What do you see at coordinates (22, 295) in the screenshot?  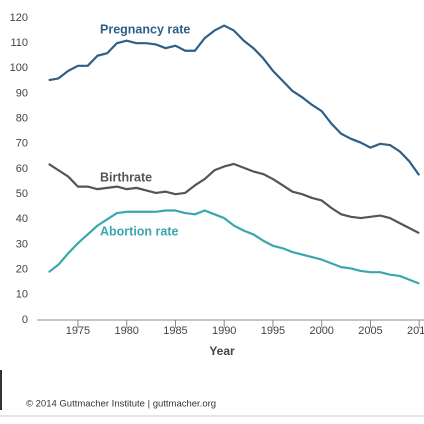 I see `y-tick-label: 10` at bounding box center [22, 295].